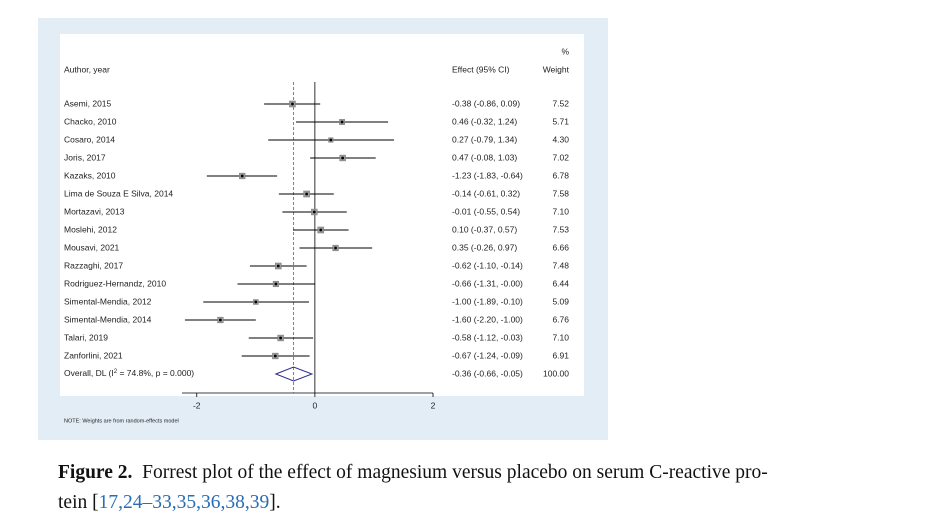 This screenshot has height=520, width=936. Describe the element at coordinates (560, 247) in the screenshot. I see `weight-label: 6.66` at that location.